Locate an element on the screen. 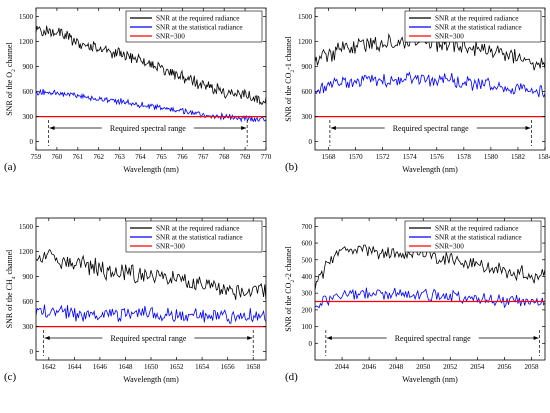 This screenshot has height=413, width=550. x-tick-label: 759 is located at coordinates (36, 157).